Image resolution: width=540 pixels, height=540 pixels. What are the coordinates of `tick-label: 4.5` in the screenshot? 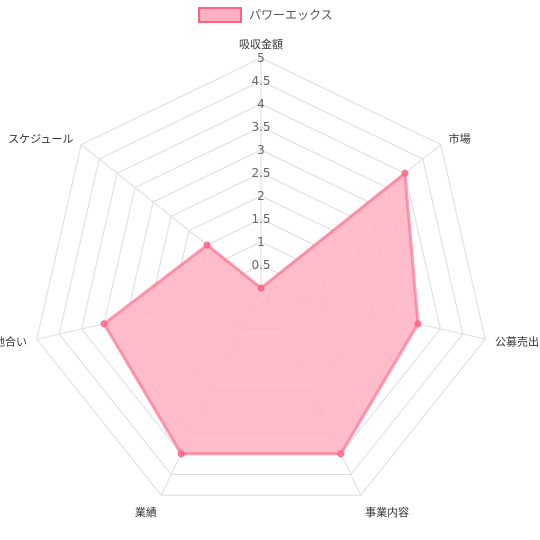 It's located at (260, 81).